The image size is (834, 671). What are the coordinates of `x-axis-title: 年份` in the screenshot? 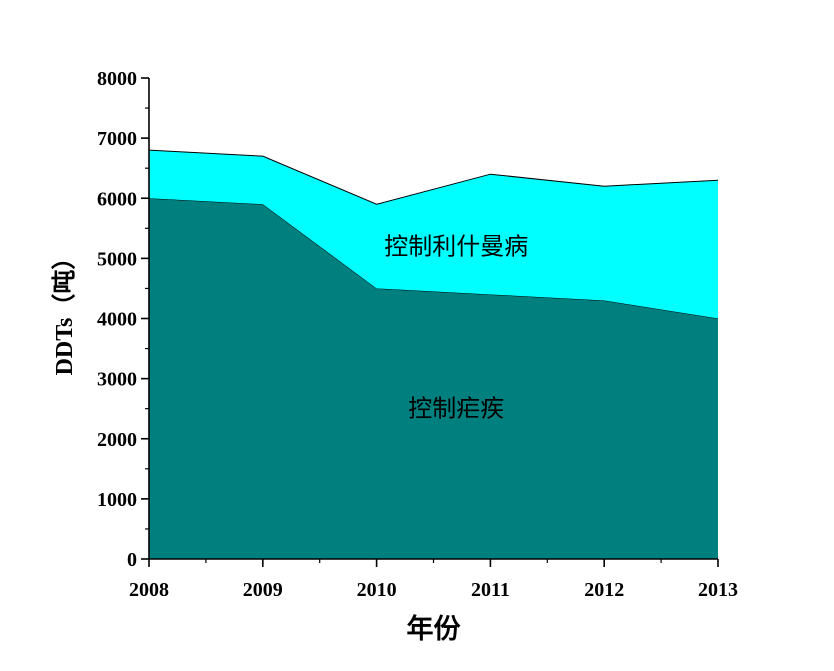 It's located at (434, 629).